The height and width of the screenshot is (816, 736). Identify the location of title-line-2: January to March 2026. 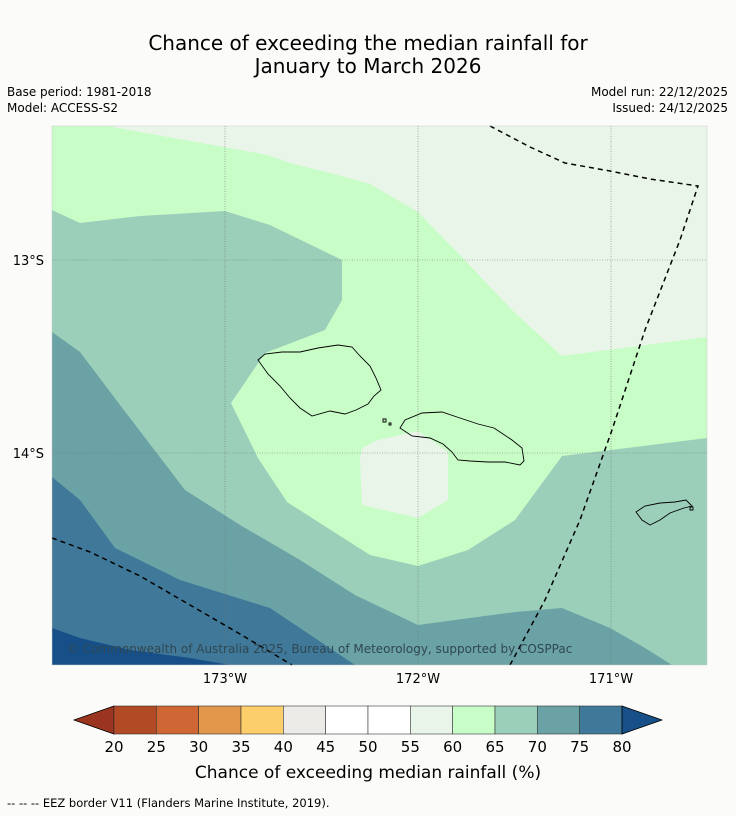
(368, 66).